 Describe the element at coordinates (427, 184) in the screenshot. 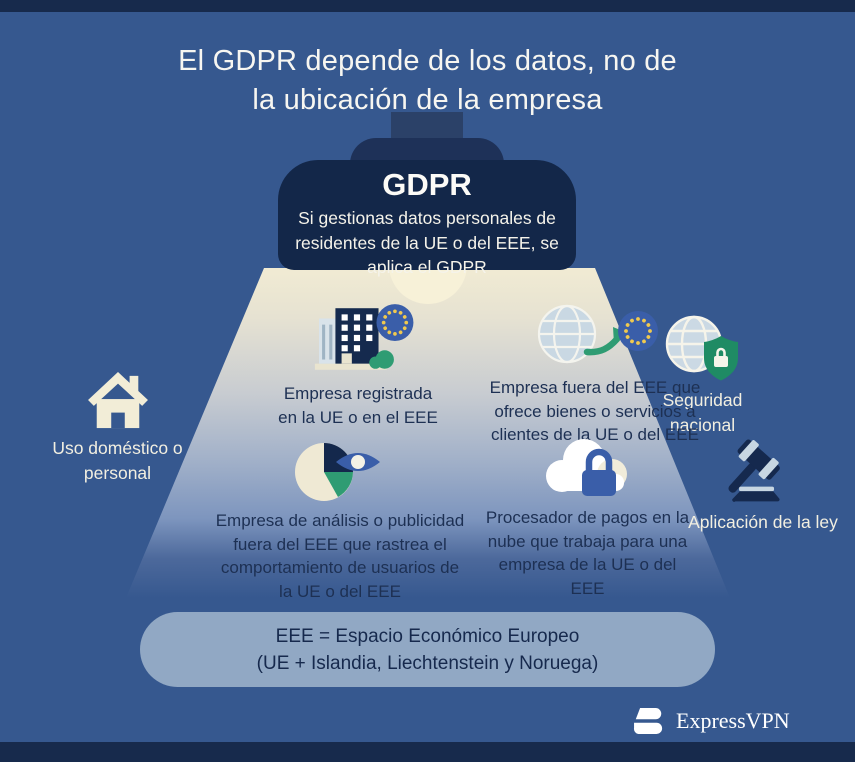

I see `lamp-heading: GDPR` at that location.